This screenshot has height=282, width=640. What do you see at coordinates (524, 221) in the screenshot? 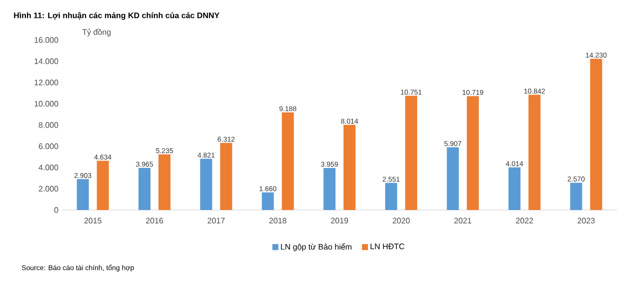
I see `x-tick-label: 2022` at bounding box center [524, 221].